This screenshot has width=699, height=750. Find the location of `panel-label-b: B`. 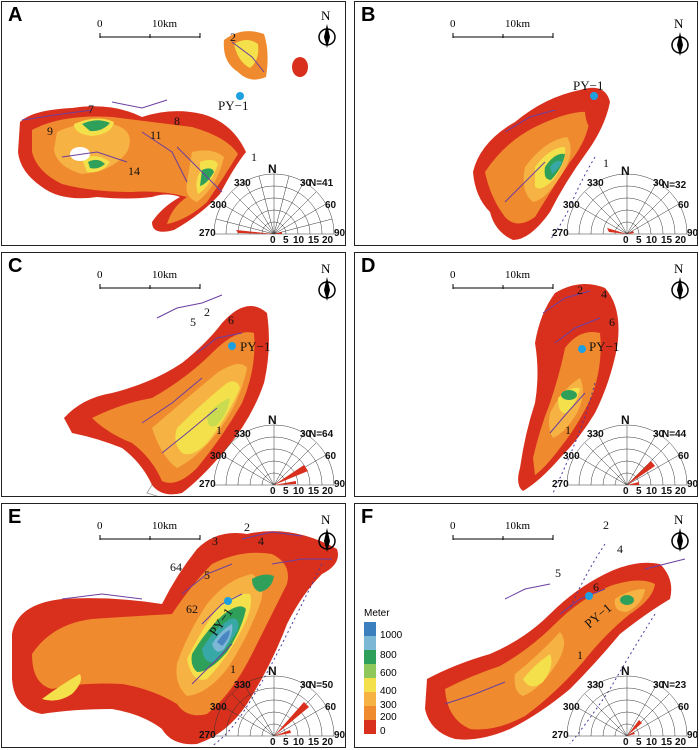

panel-label-b: B is located at coordinates (368, 15).